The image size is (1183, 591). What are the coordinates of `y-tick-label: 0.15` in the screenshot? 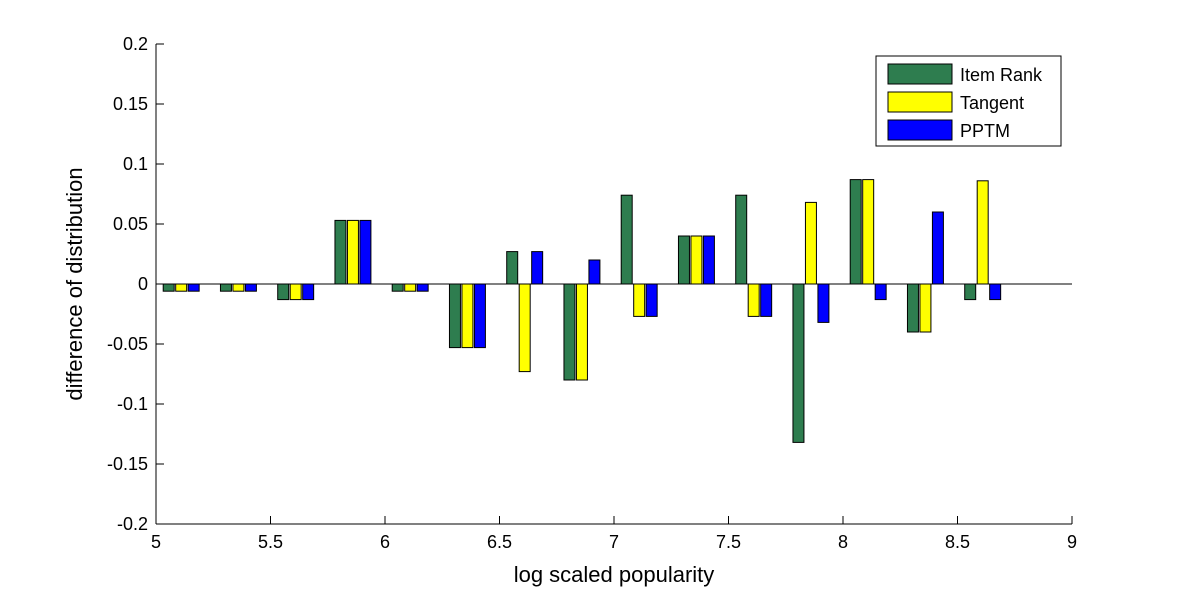 It's located at (130, 104).